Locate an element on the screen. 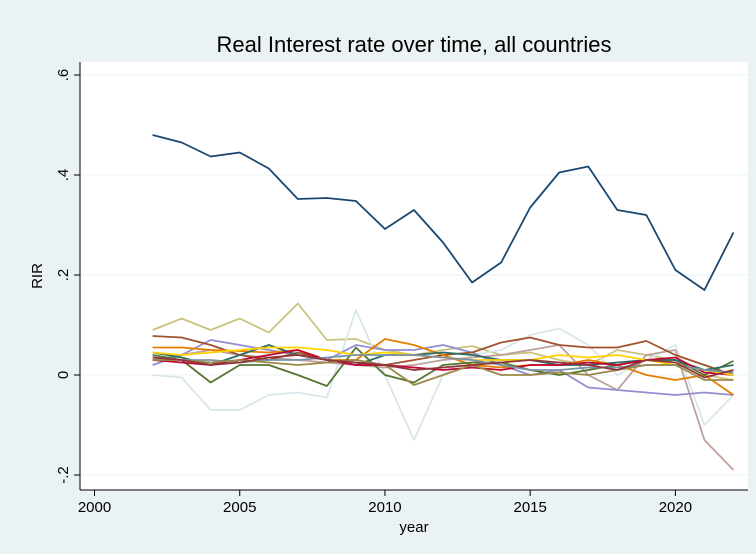 The height and width of the screenshot is (554, 756). y-tick-label: .2 is located at coordinates (63, 275).